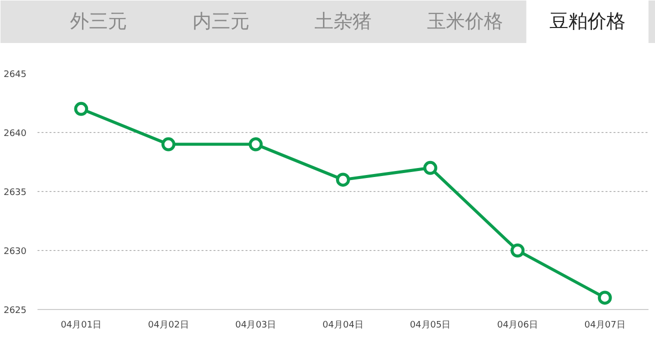  Describe the element at coordinates (168, 325) in the screenshot. I see `x-tick-label: 04月02日` at that location.